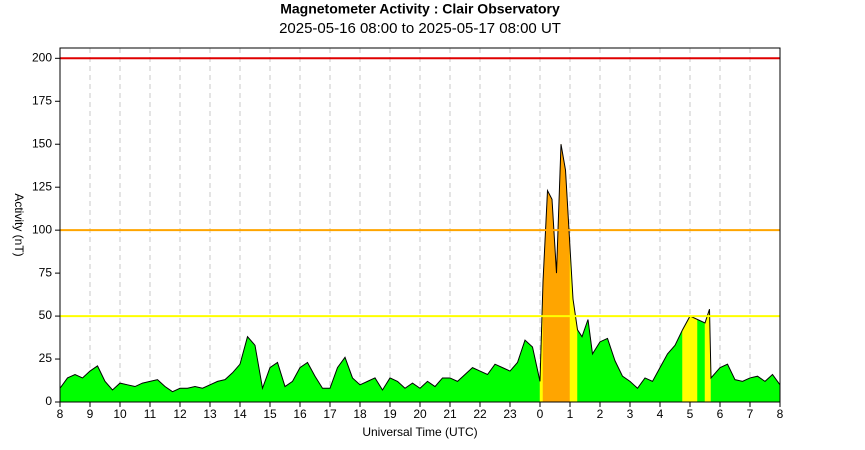 The width and height of the screenshot is (865, 450). Describe the element at coordinates (750, 414) in the screenshot. I see `x-tick-label: 7` at that location.